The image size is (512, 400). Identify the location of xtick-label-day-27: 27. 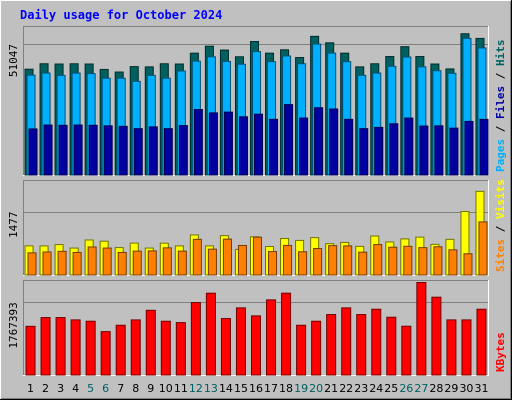
(421, 388).